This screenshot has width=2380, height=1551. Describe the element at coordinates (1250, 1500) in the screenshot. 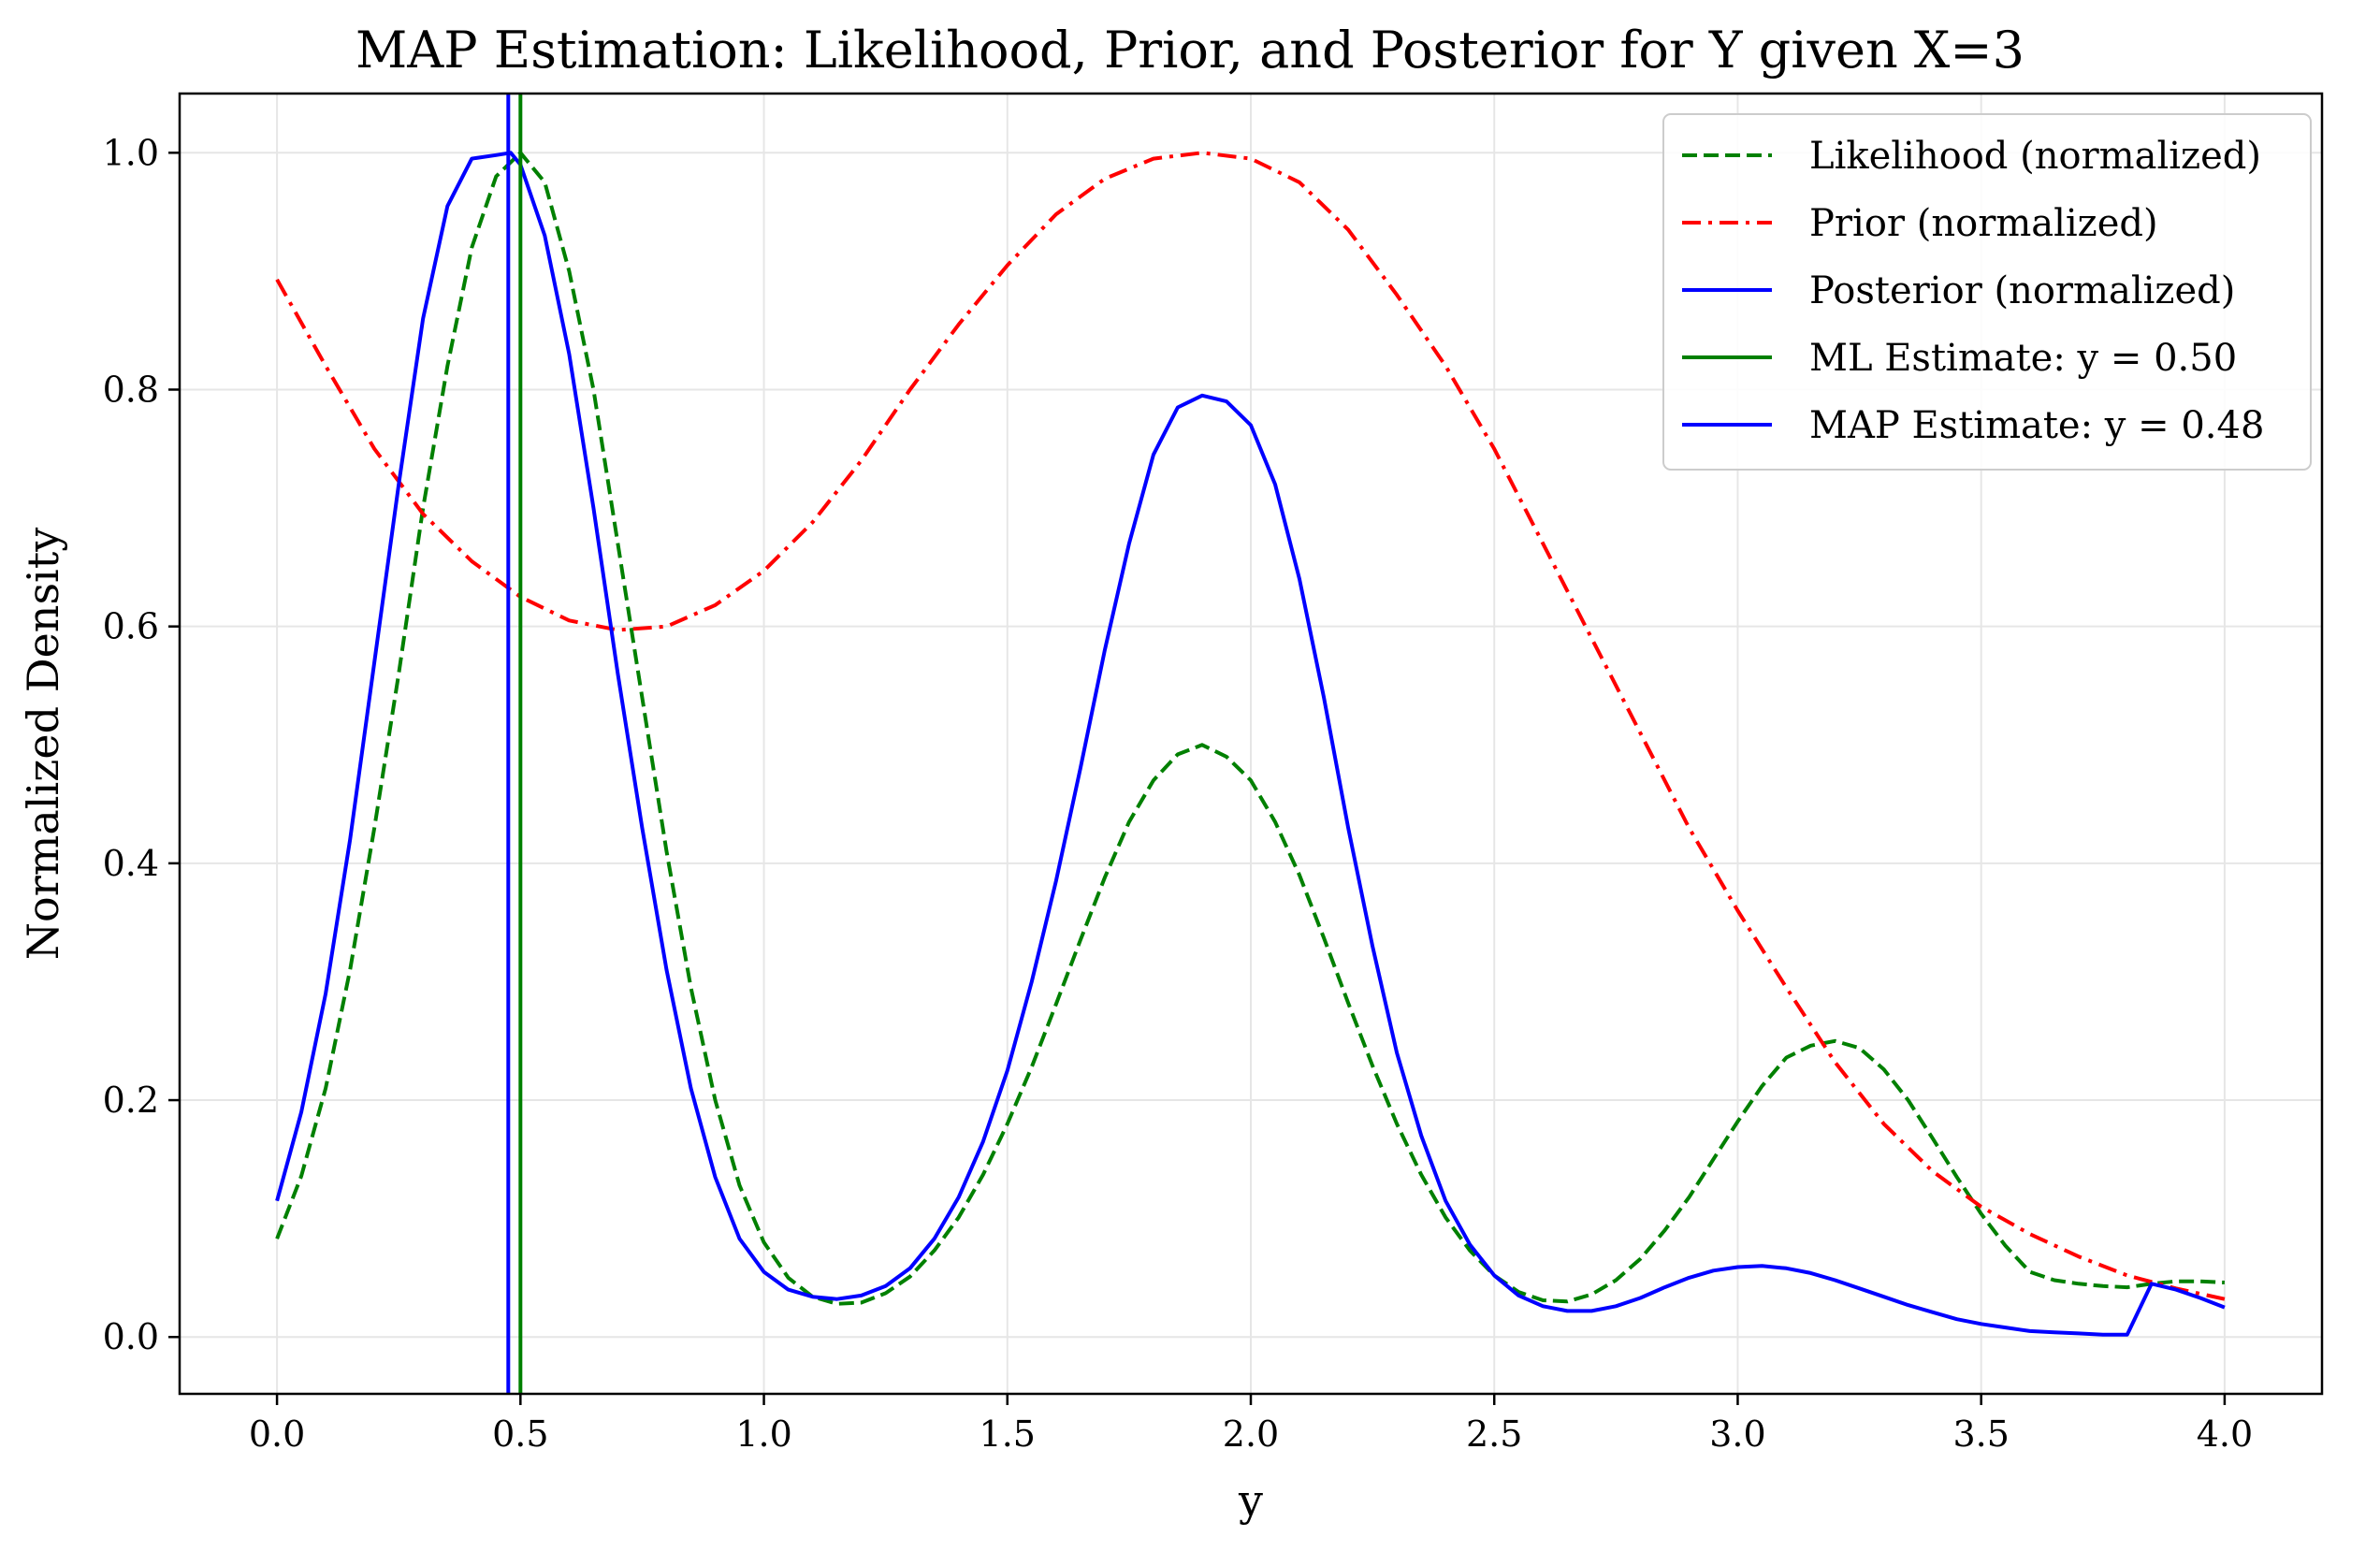

I see `x-axis-label: y` at that location.